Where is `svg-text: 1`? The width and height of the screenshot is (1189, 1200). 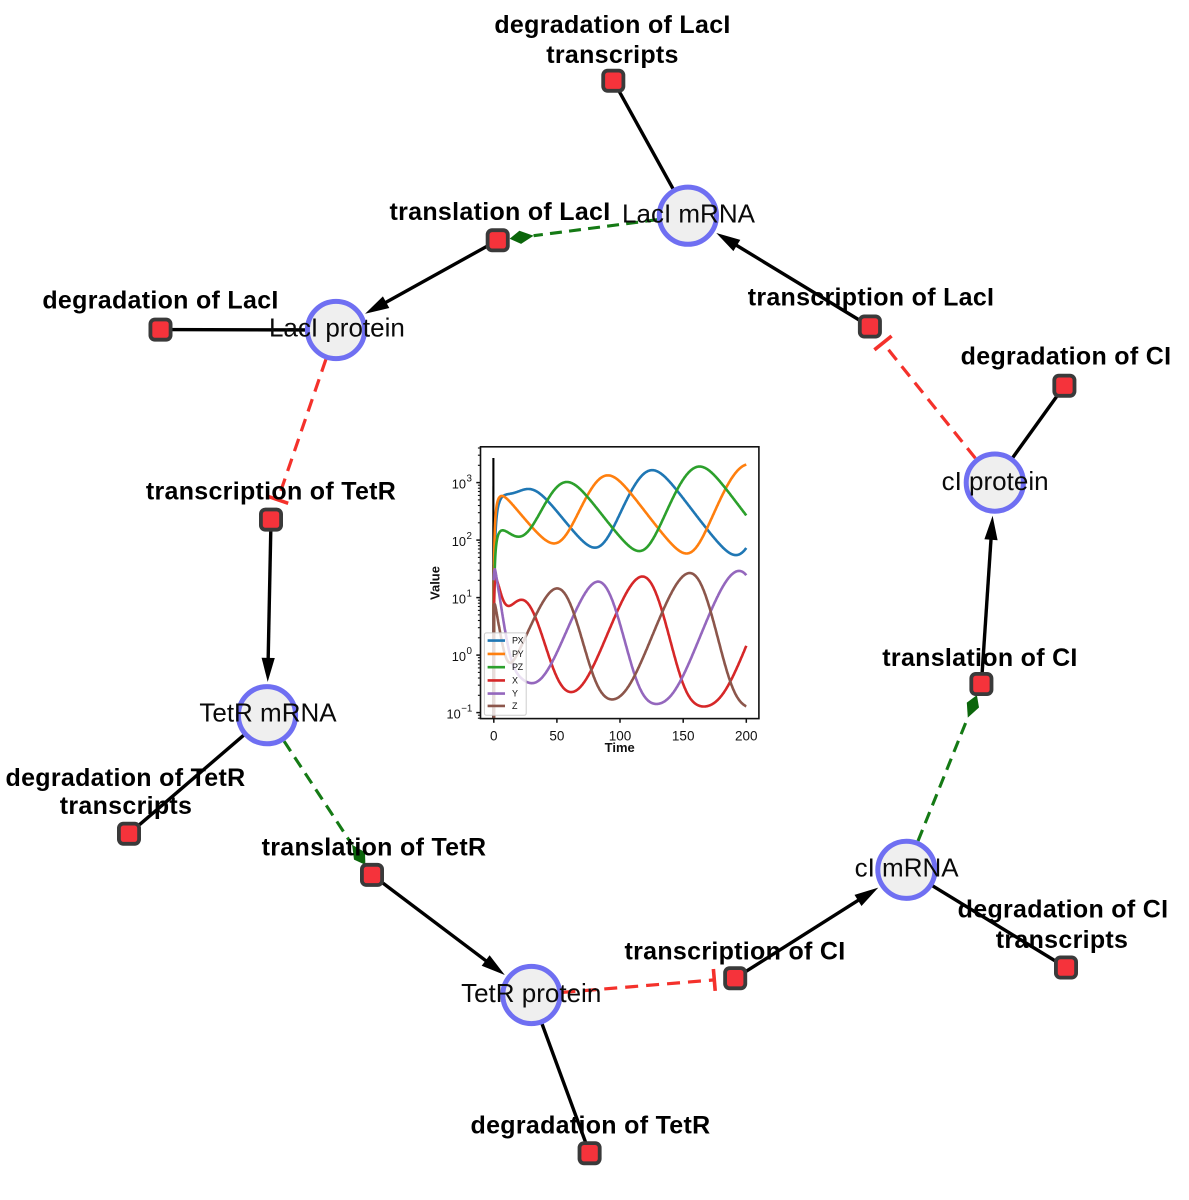
svg-text: 1 is located at coordinates (469, 594).